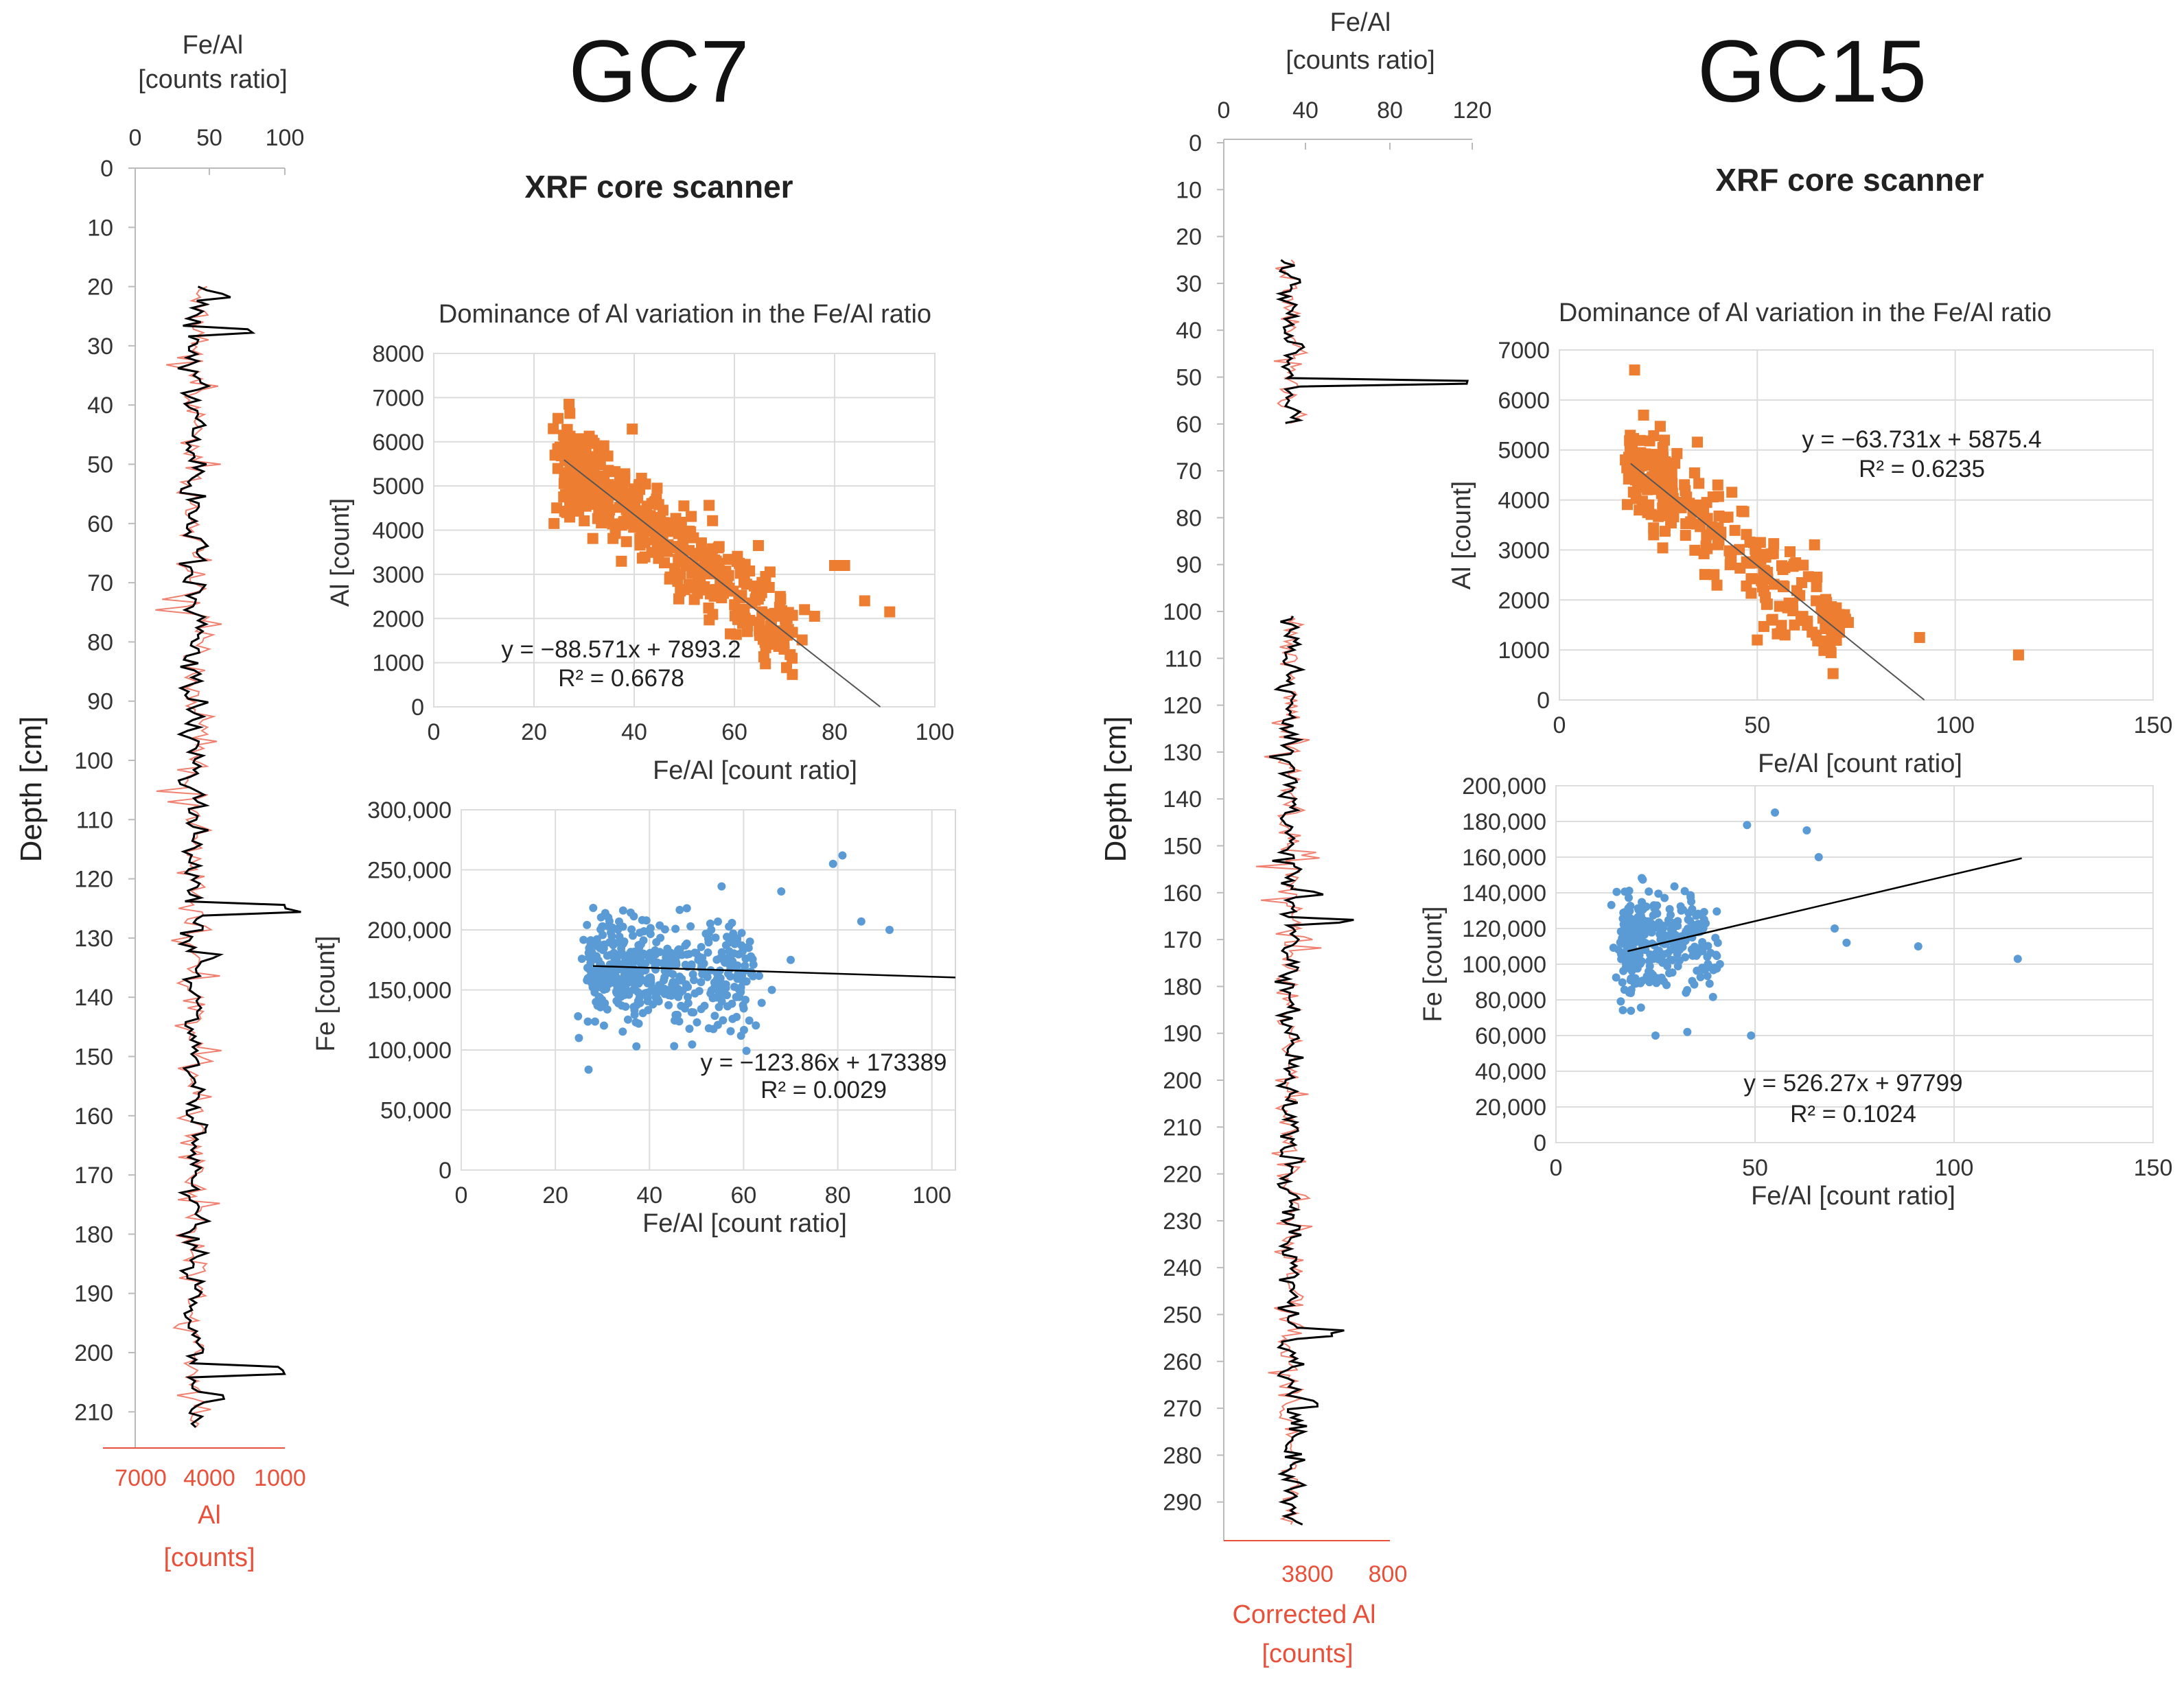  Describe the element at coordinates (416, 1111) in the screenshot. I see `gc7-fe-ytick: 50,000` at that location.